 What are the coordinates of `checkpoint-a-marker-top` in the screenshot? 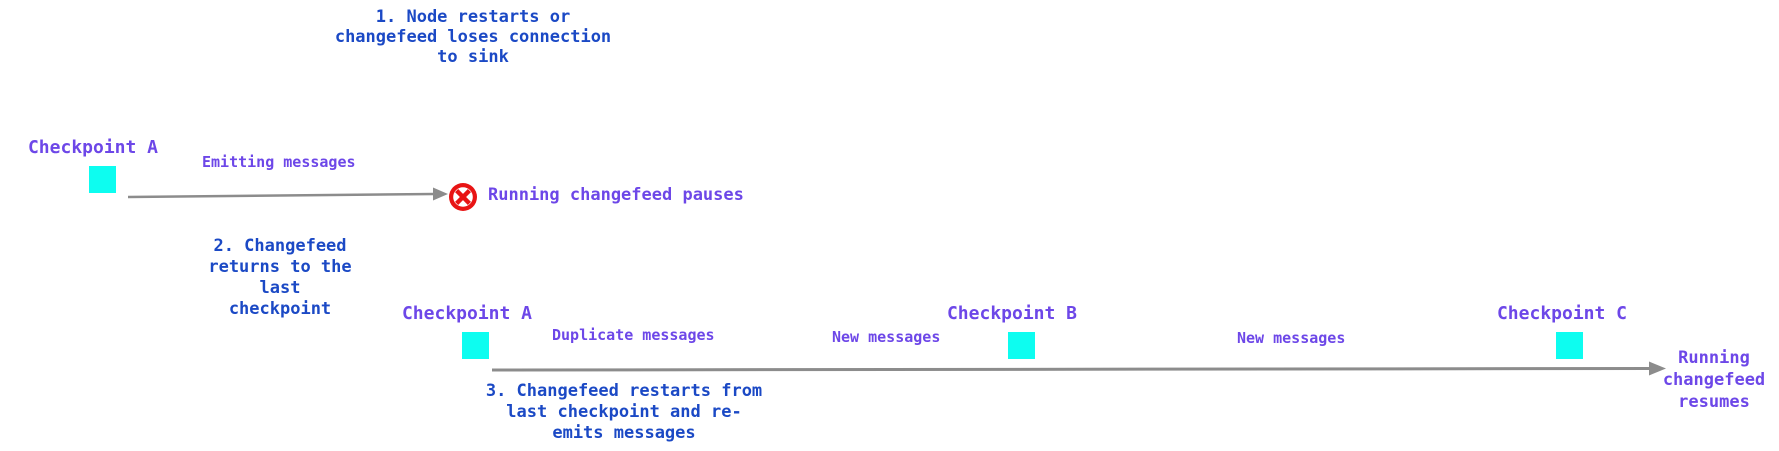 It's located at (102, 179).